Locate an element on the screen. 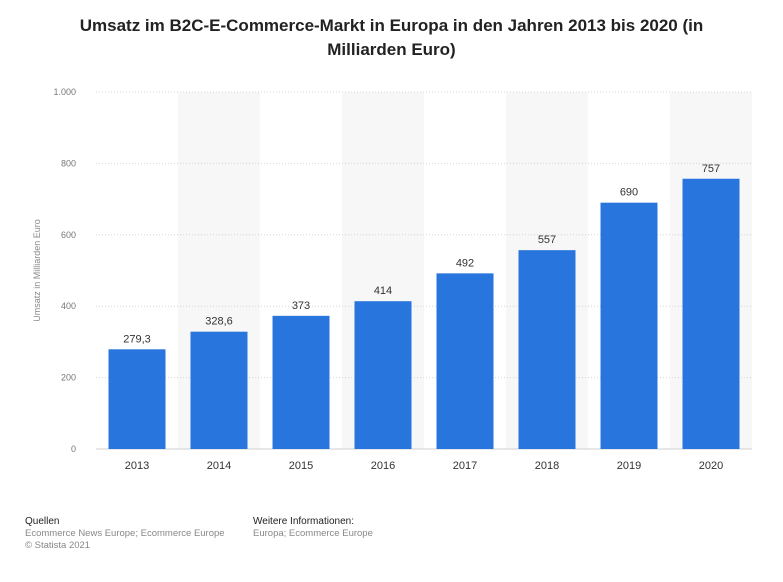 The height and width of the screenshot is (582, 783). bar-2019 is located at coordinates (629, 325).